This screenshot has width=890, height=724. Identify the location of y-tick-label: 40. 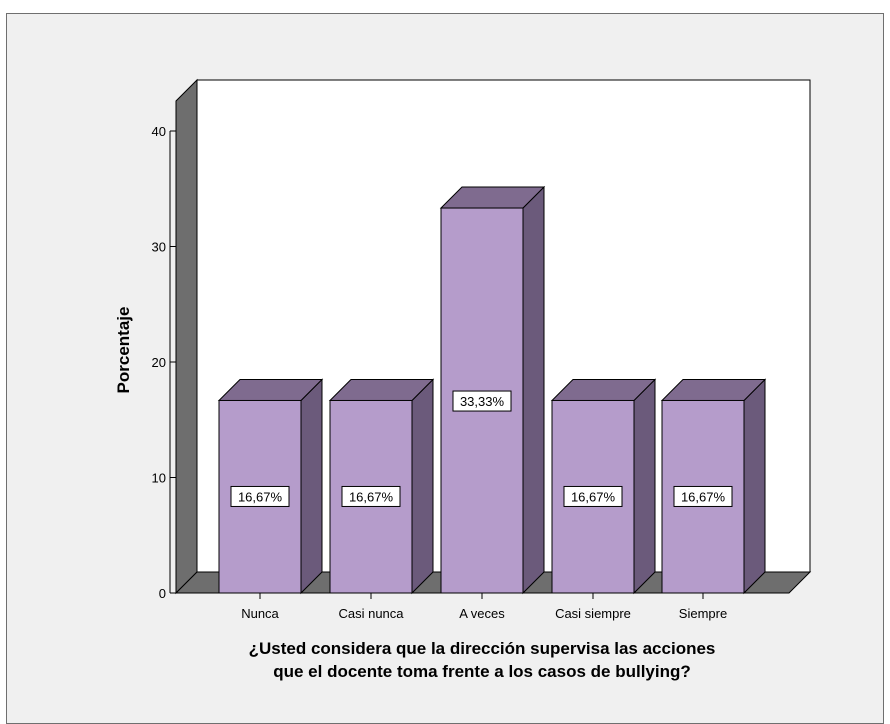
(159, 131).